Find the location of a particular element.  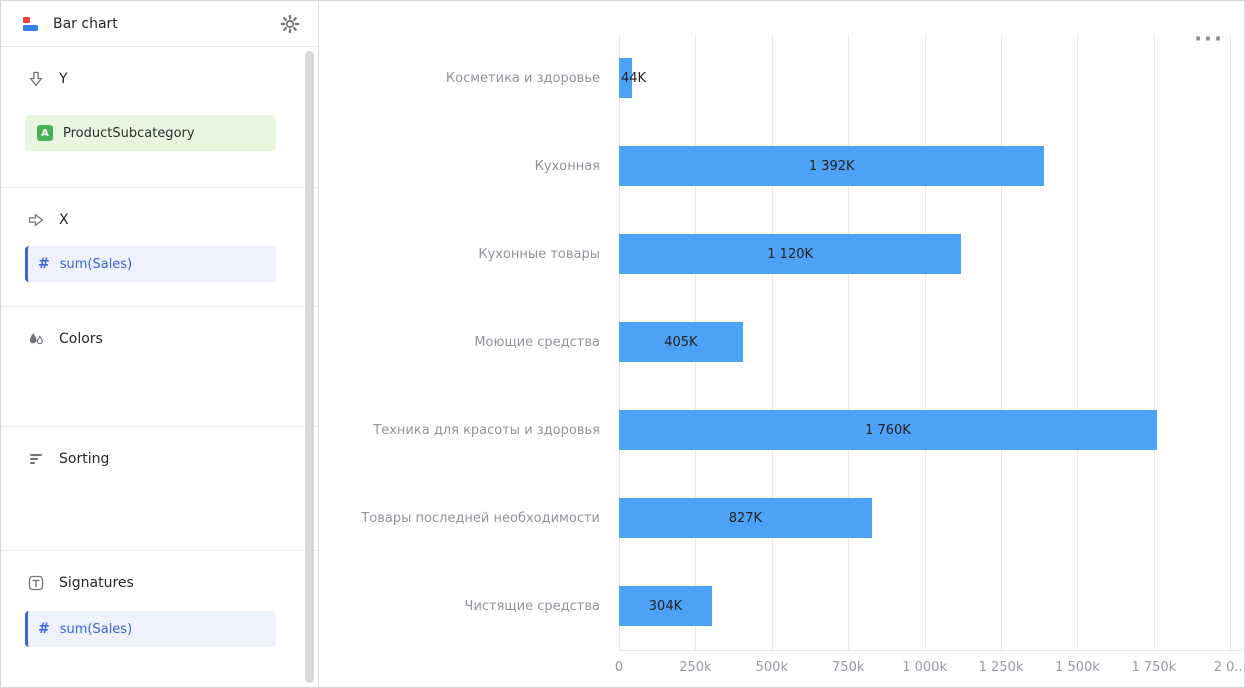

section-x-label: X is located at coordinates (64, 220).